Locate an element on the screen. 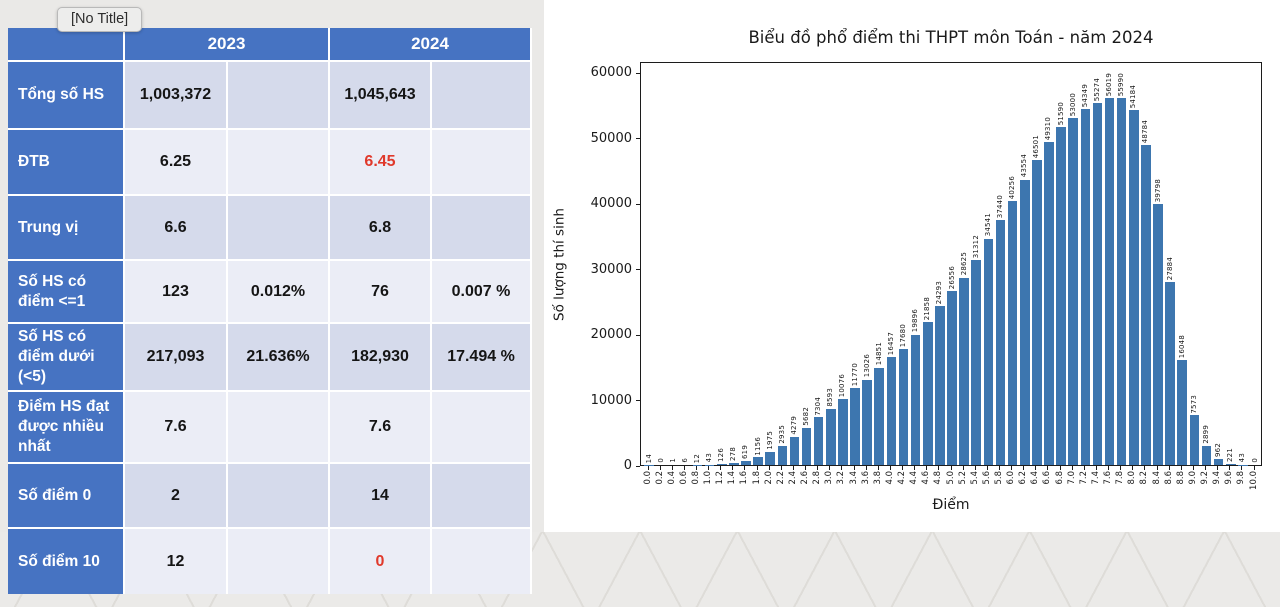 This screenshot has height=607, width=1280. bar-value-label: 34541 is located at coordinates (987, 225).